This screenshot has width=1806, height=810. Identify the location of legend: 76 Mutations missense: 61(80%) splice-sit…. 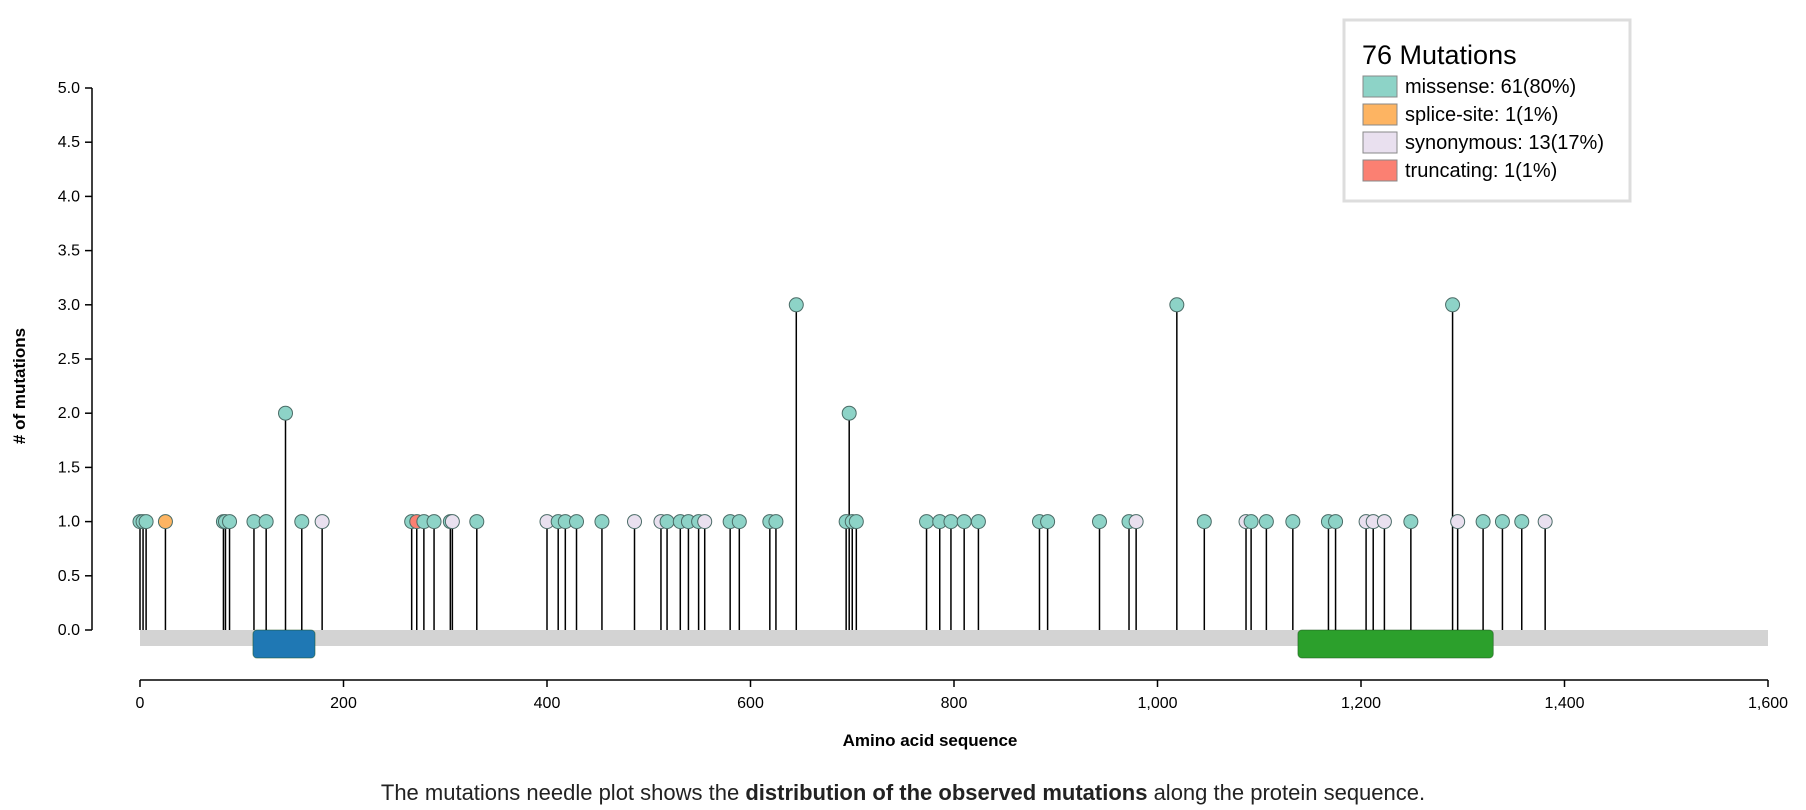
(1487, 110).